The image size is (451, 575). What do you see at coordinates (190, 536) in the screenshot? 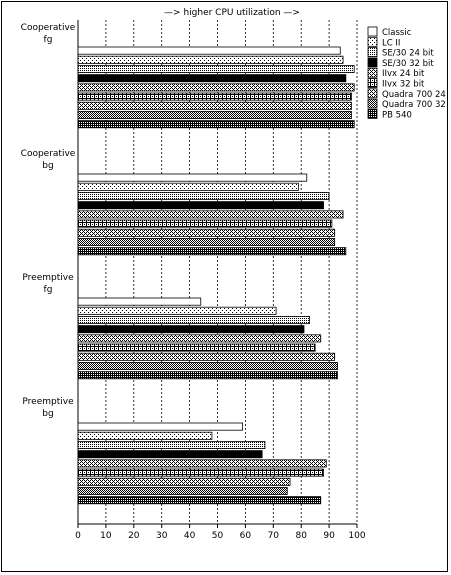
I see `x-tick-label: 40` at bounding box center [190, 536].